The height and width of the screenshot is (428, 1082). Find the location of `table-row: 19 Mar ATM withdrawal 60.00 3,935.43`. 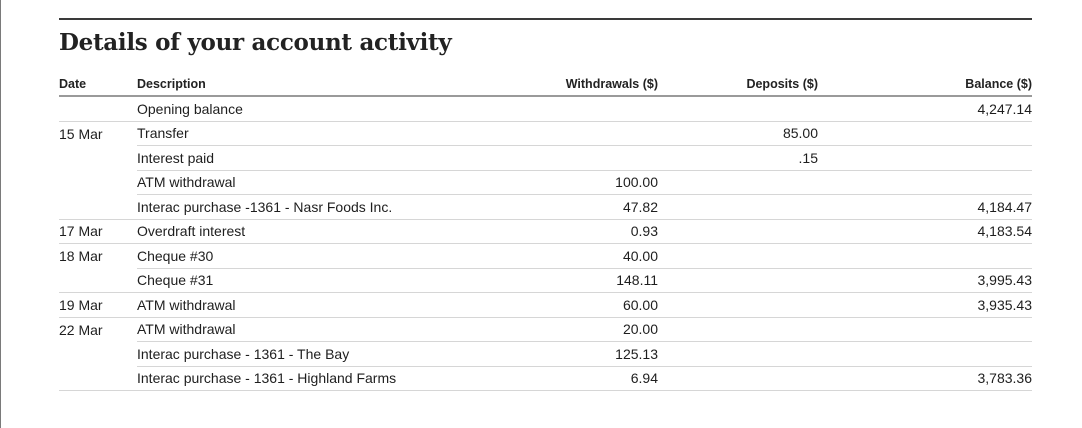

table-row: 19 Mar ATM withdrawal 60.00 3,935.43 is located at coordinates (545, 305).